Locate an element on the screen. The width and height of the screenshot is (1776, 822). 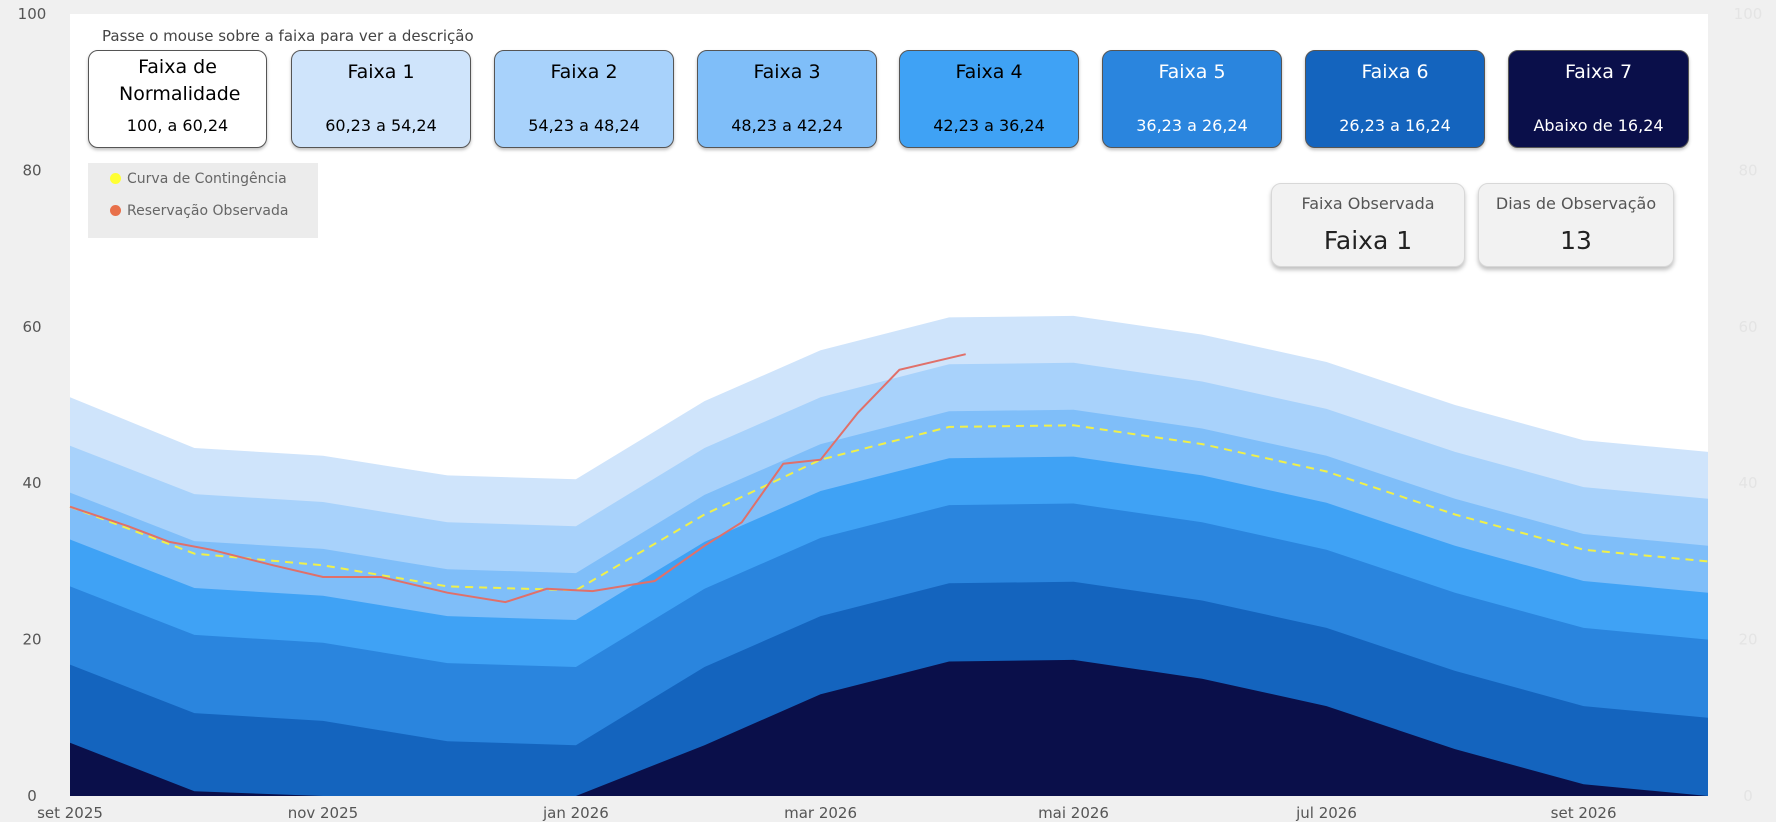
band-card-range: 42,23 a 36,24 is located at coordinates (989, 125).